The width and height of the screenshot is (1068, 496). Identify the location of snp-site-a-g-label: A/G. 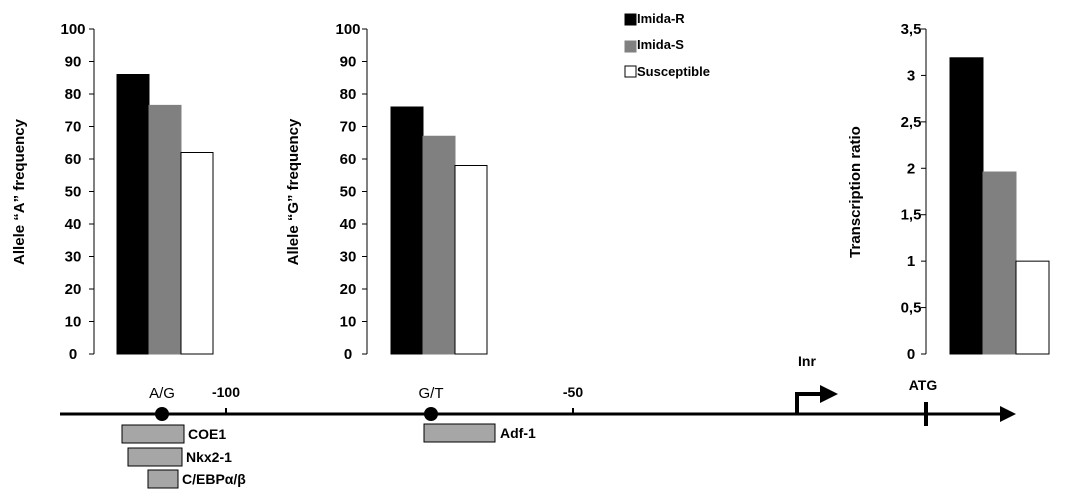
(162, 393).